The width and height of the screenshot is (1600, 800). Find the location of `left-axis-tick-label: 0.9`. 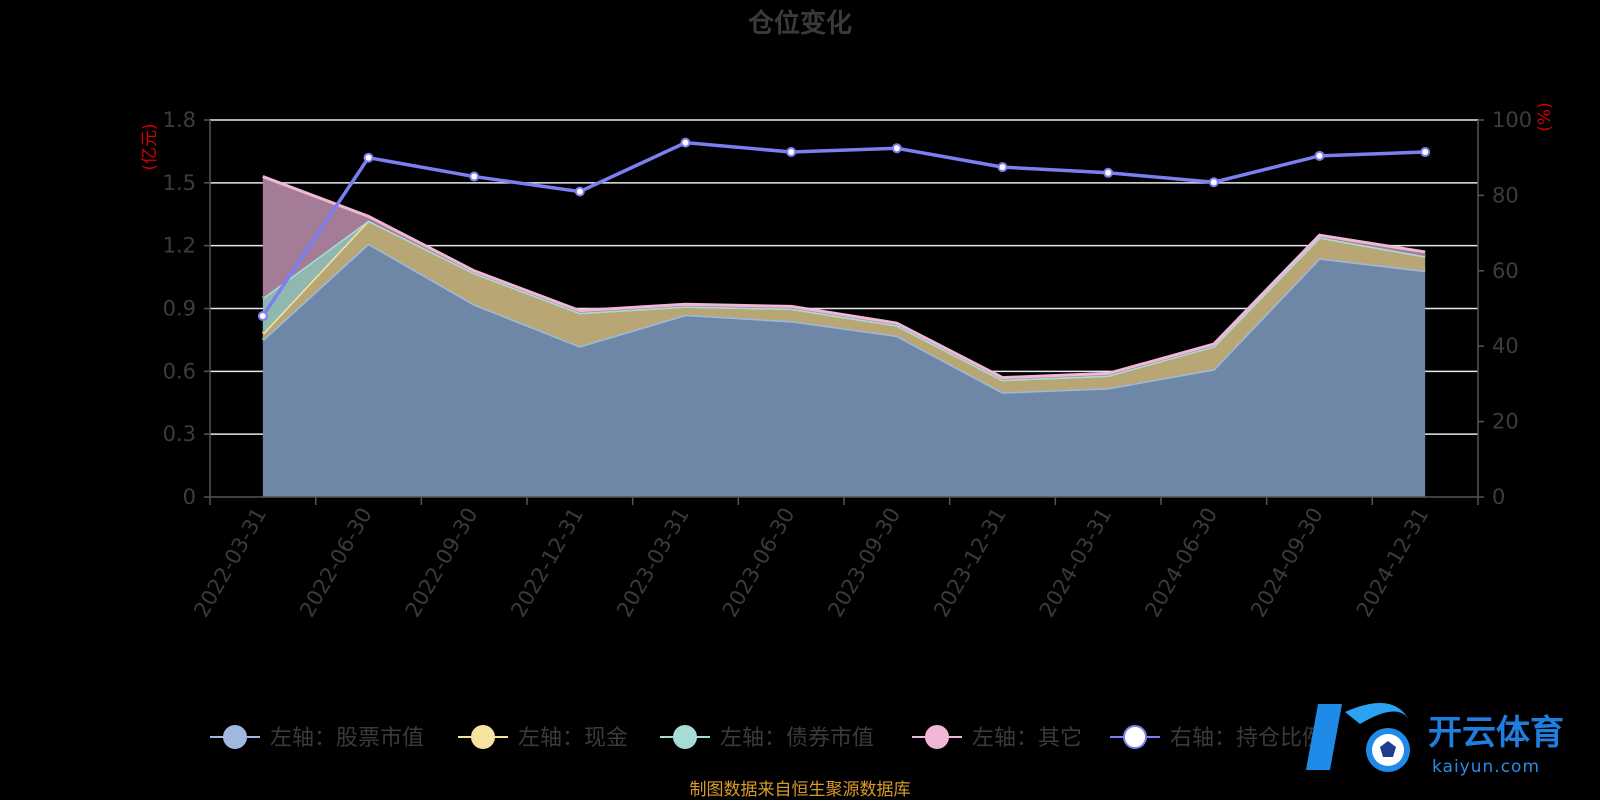

left-axis-tick-label: 0.9 is located at coordinates (179, 309).